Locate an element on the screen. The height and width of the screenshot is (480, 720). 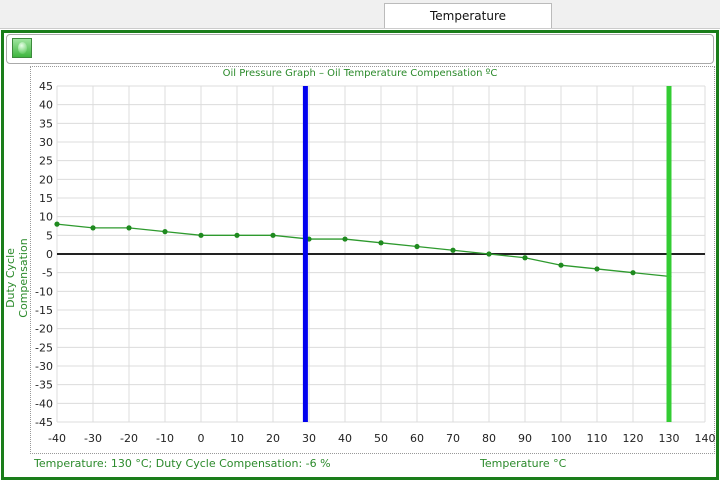
x-tick-label: 30 is located at coordinates (309, 438).